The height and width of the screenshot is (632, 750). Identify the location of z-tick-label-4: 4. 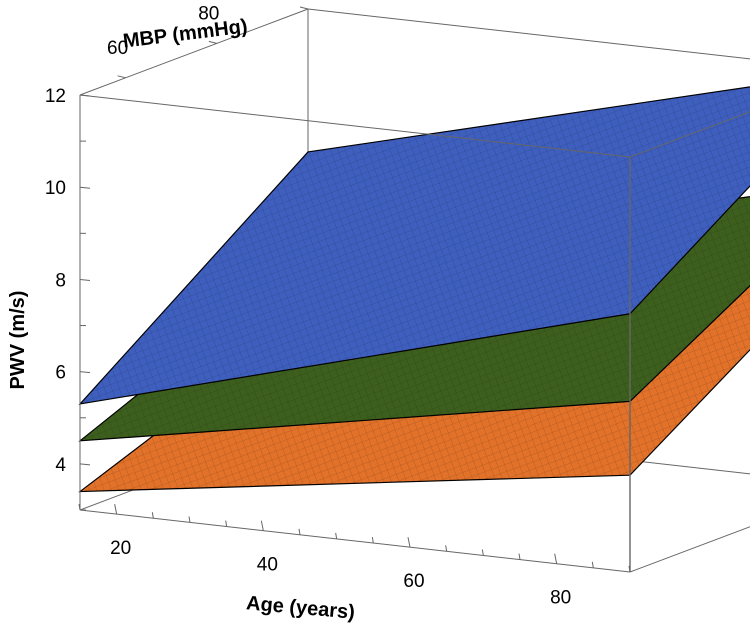
(60, 465).